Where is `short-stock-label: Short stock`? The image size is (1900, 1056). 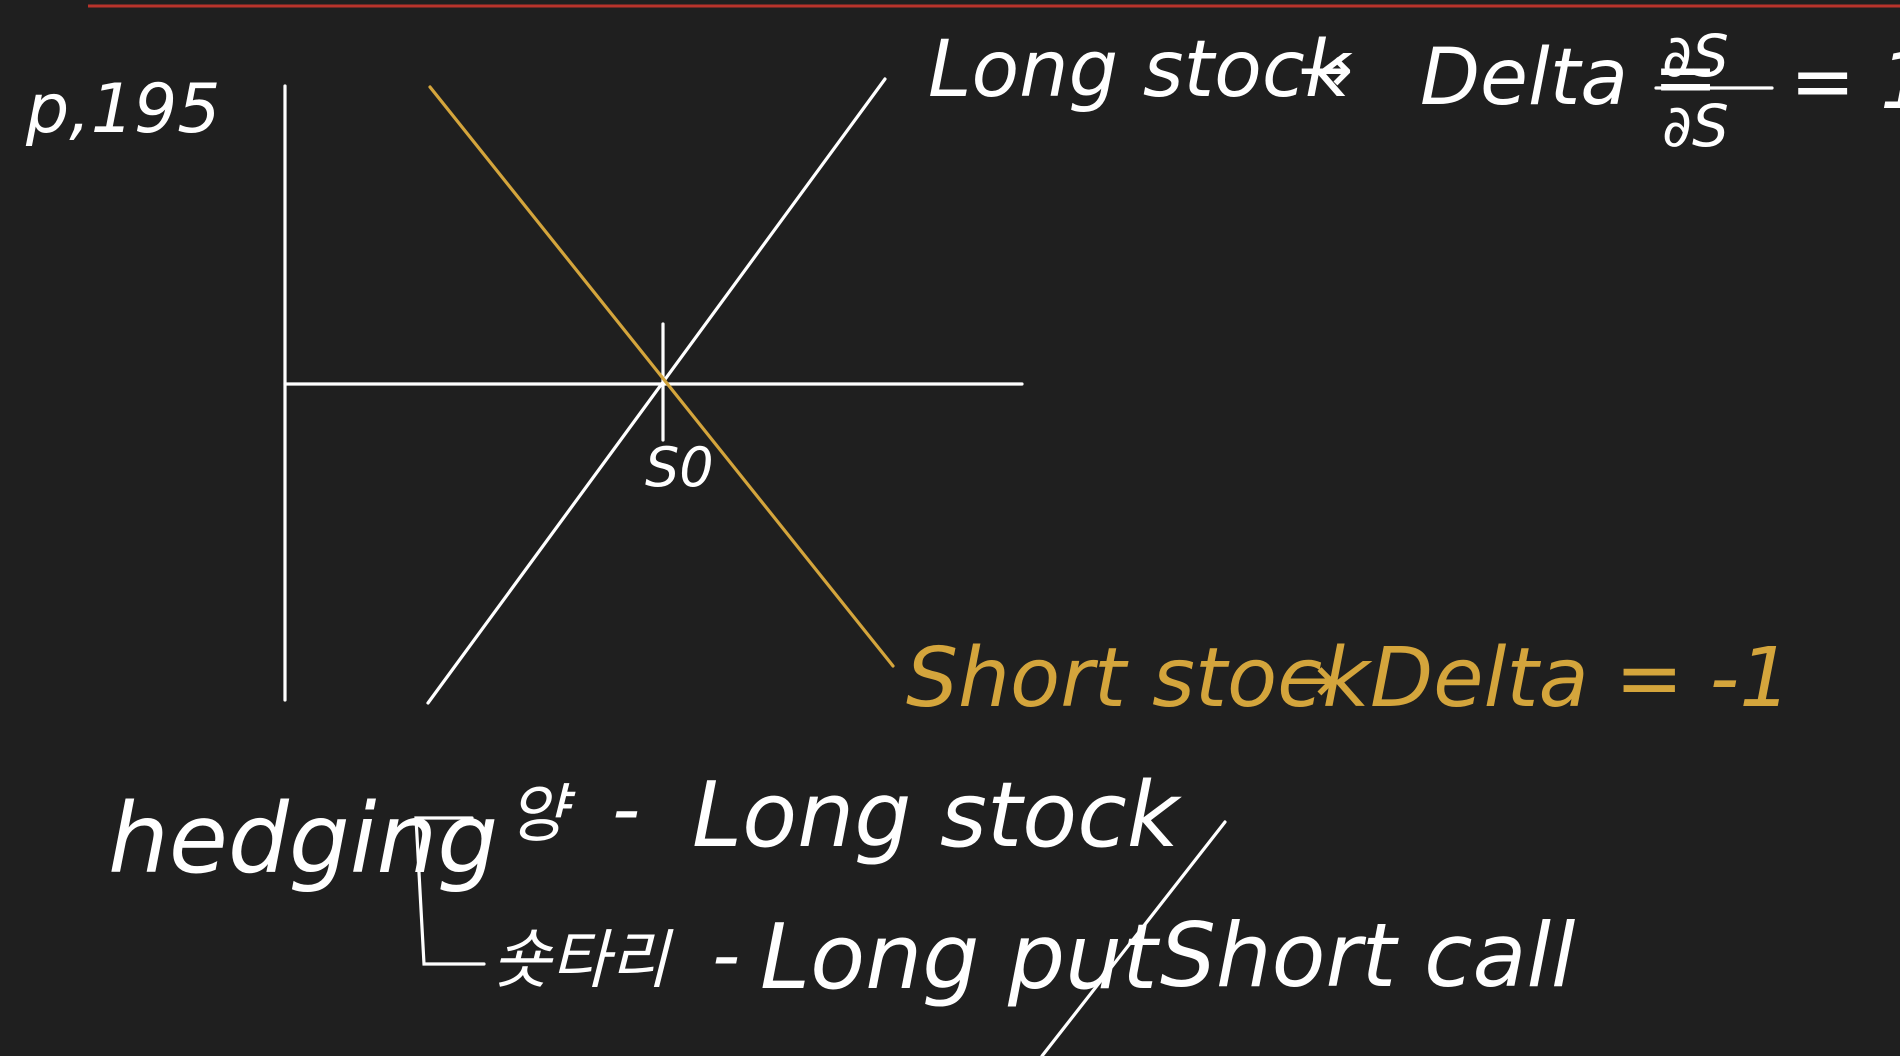 short-stock-label: Short stock is located at coordinates (1139, 678).